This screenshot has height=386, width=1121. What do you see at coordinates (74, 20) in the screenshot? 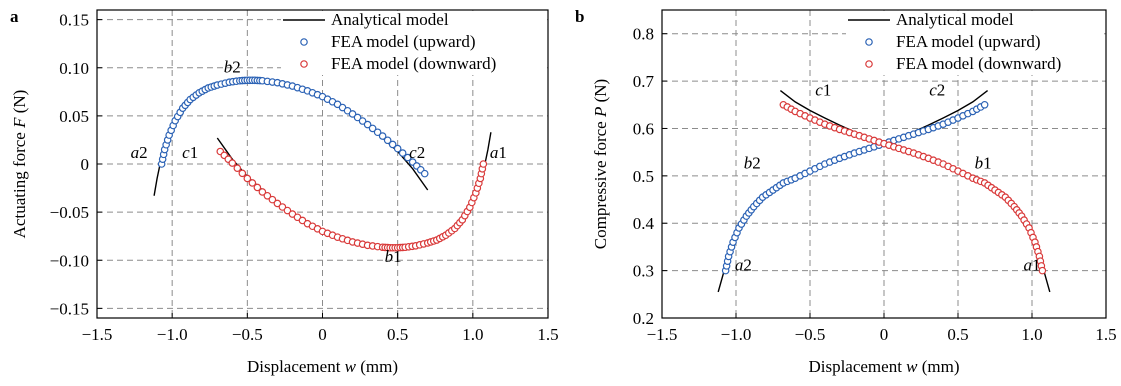
I see `y-tick-label: 0.15` at bounding box center [74, 20].